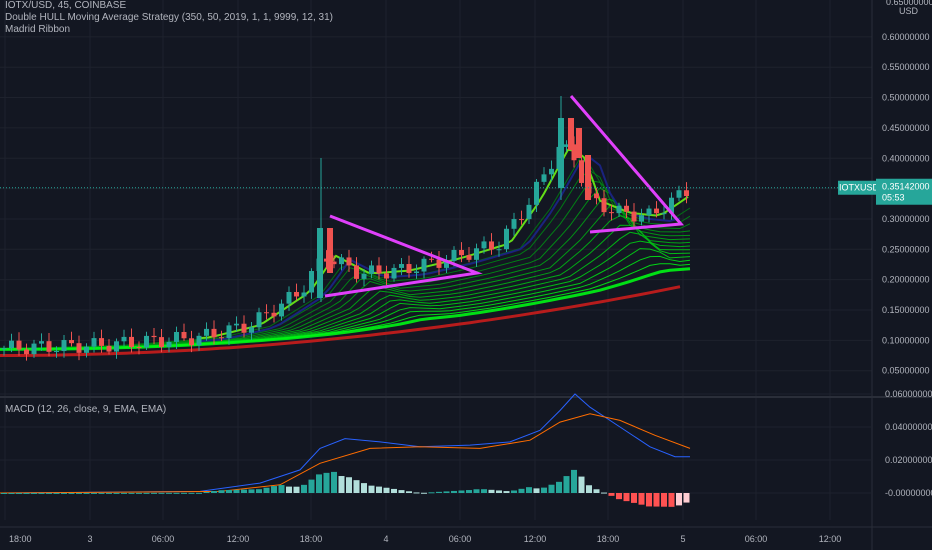  Describe the element at coordinates (859, 187) in the screenshot. I see `symbol-badge` at that location.